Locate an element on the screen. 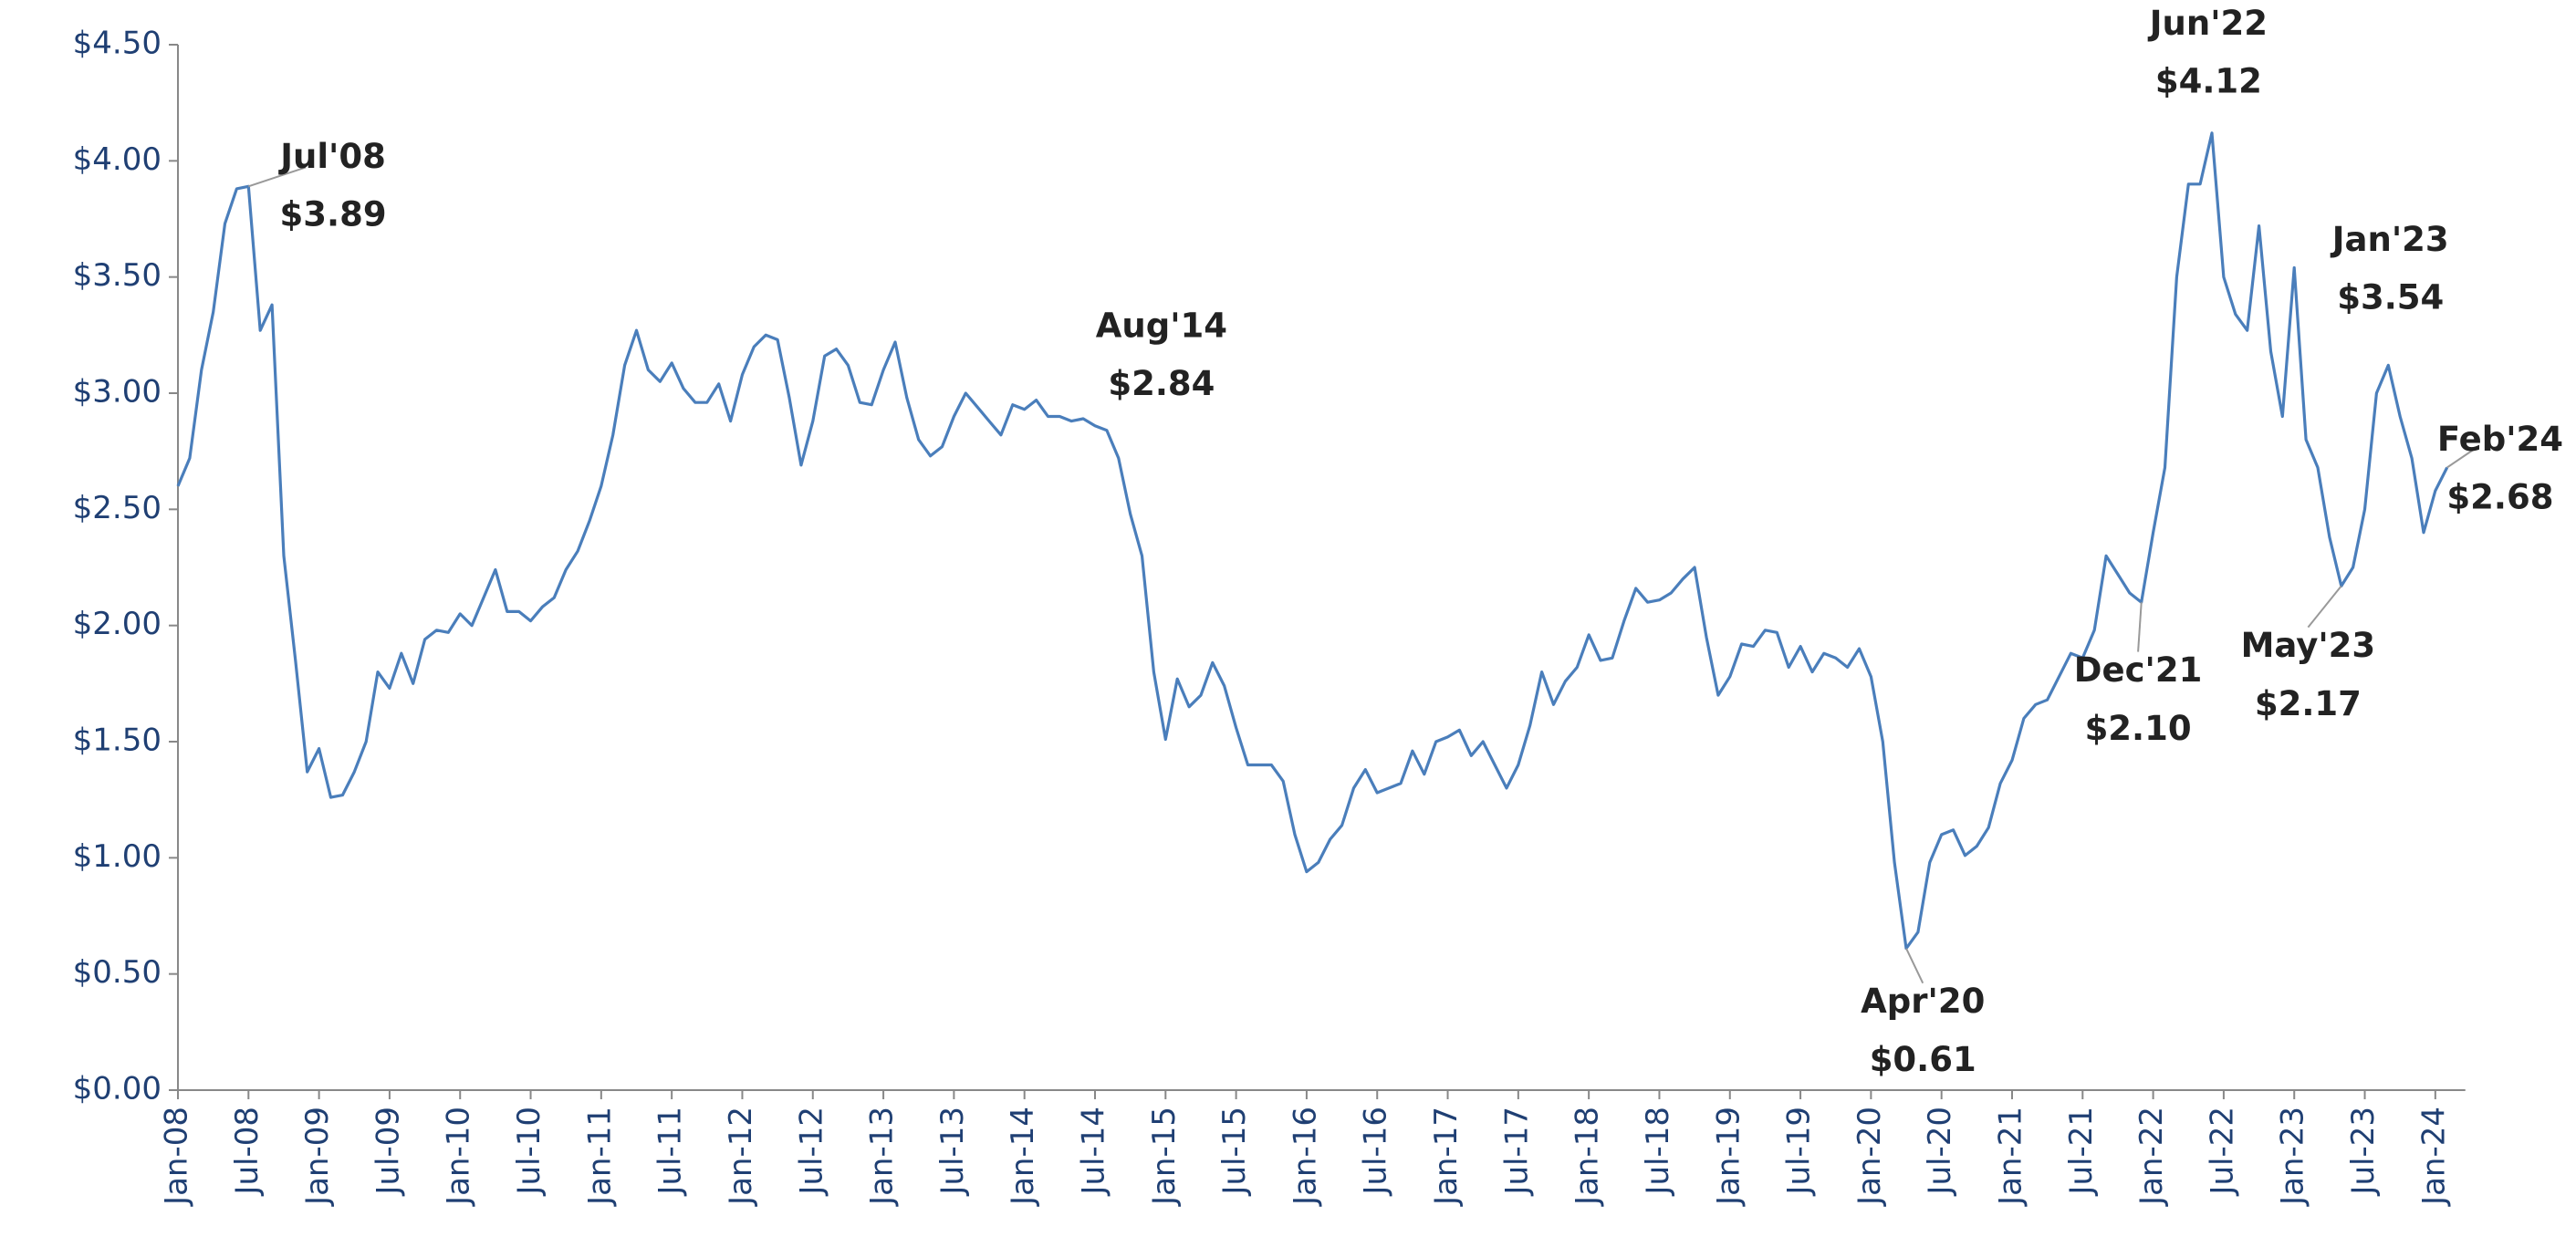 The image size is (2576, 1237). x-tick-label: Jul-21 is located at coordinates (2081, 1152).